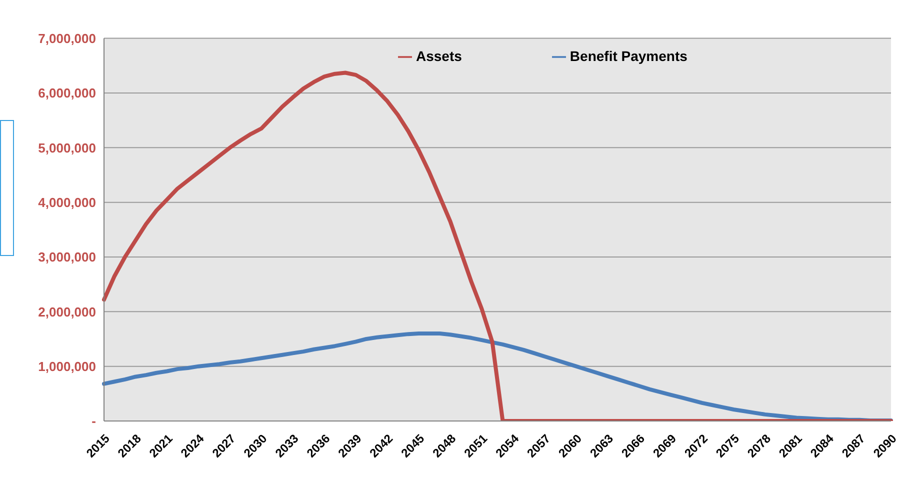 This screenshot has width=911, height=479. What do you see at coordinates (67, 312) in the screenshot?
I see `y-tick-label: 2,000,000` at bounding box center [67, 312].